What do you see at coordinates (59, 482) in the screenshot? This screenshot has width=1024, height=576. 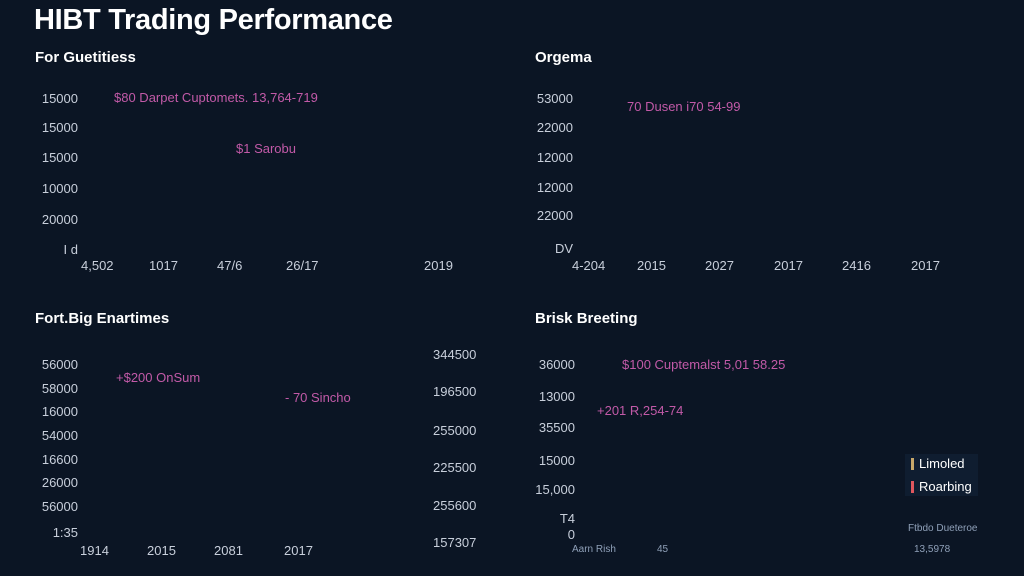 I see `y-tick: 26000` at bounding box center [59, 482].